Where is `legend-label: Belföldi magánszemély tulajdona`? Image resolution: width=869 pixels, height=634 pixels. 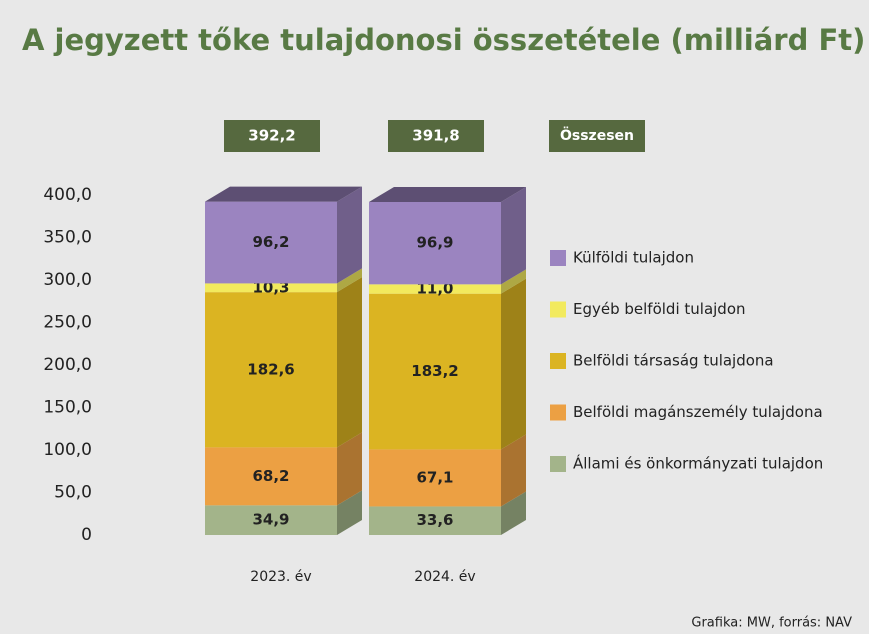
legend-label: Belföldi magánszemély tulajdona is located at coordinates (698, 412).